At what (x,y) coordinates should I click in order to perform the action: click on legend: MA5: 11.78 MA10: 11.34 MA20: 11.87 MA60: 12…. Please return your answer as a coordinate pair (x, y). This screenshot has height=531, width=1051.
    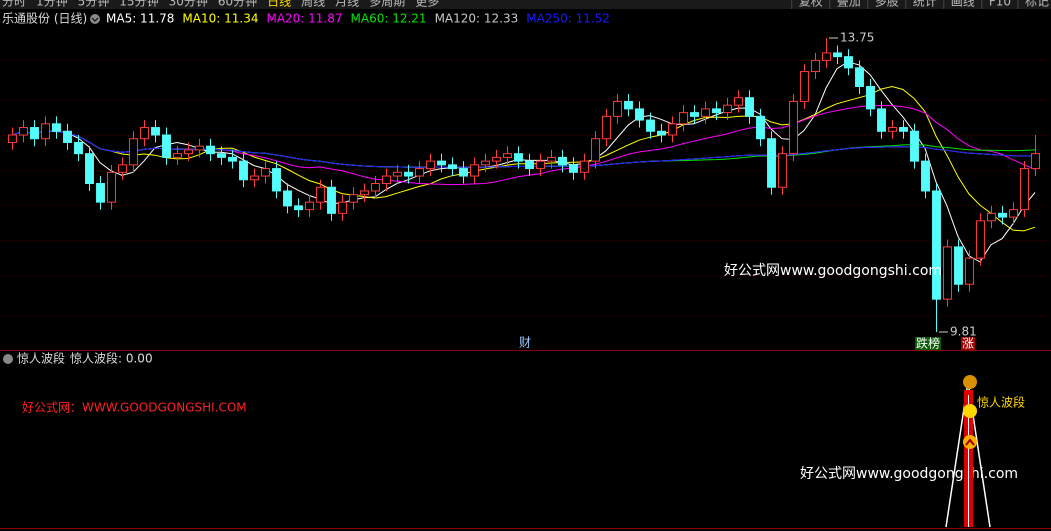
    Looking at the image, I should click on (358, 19).